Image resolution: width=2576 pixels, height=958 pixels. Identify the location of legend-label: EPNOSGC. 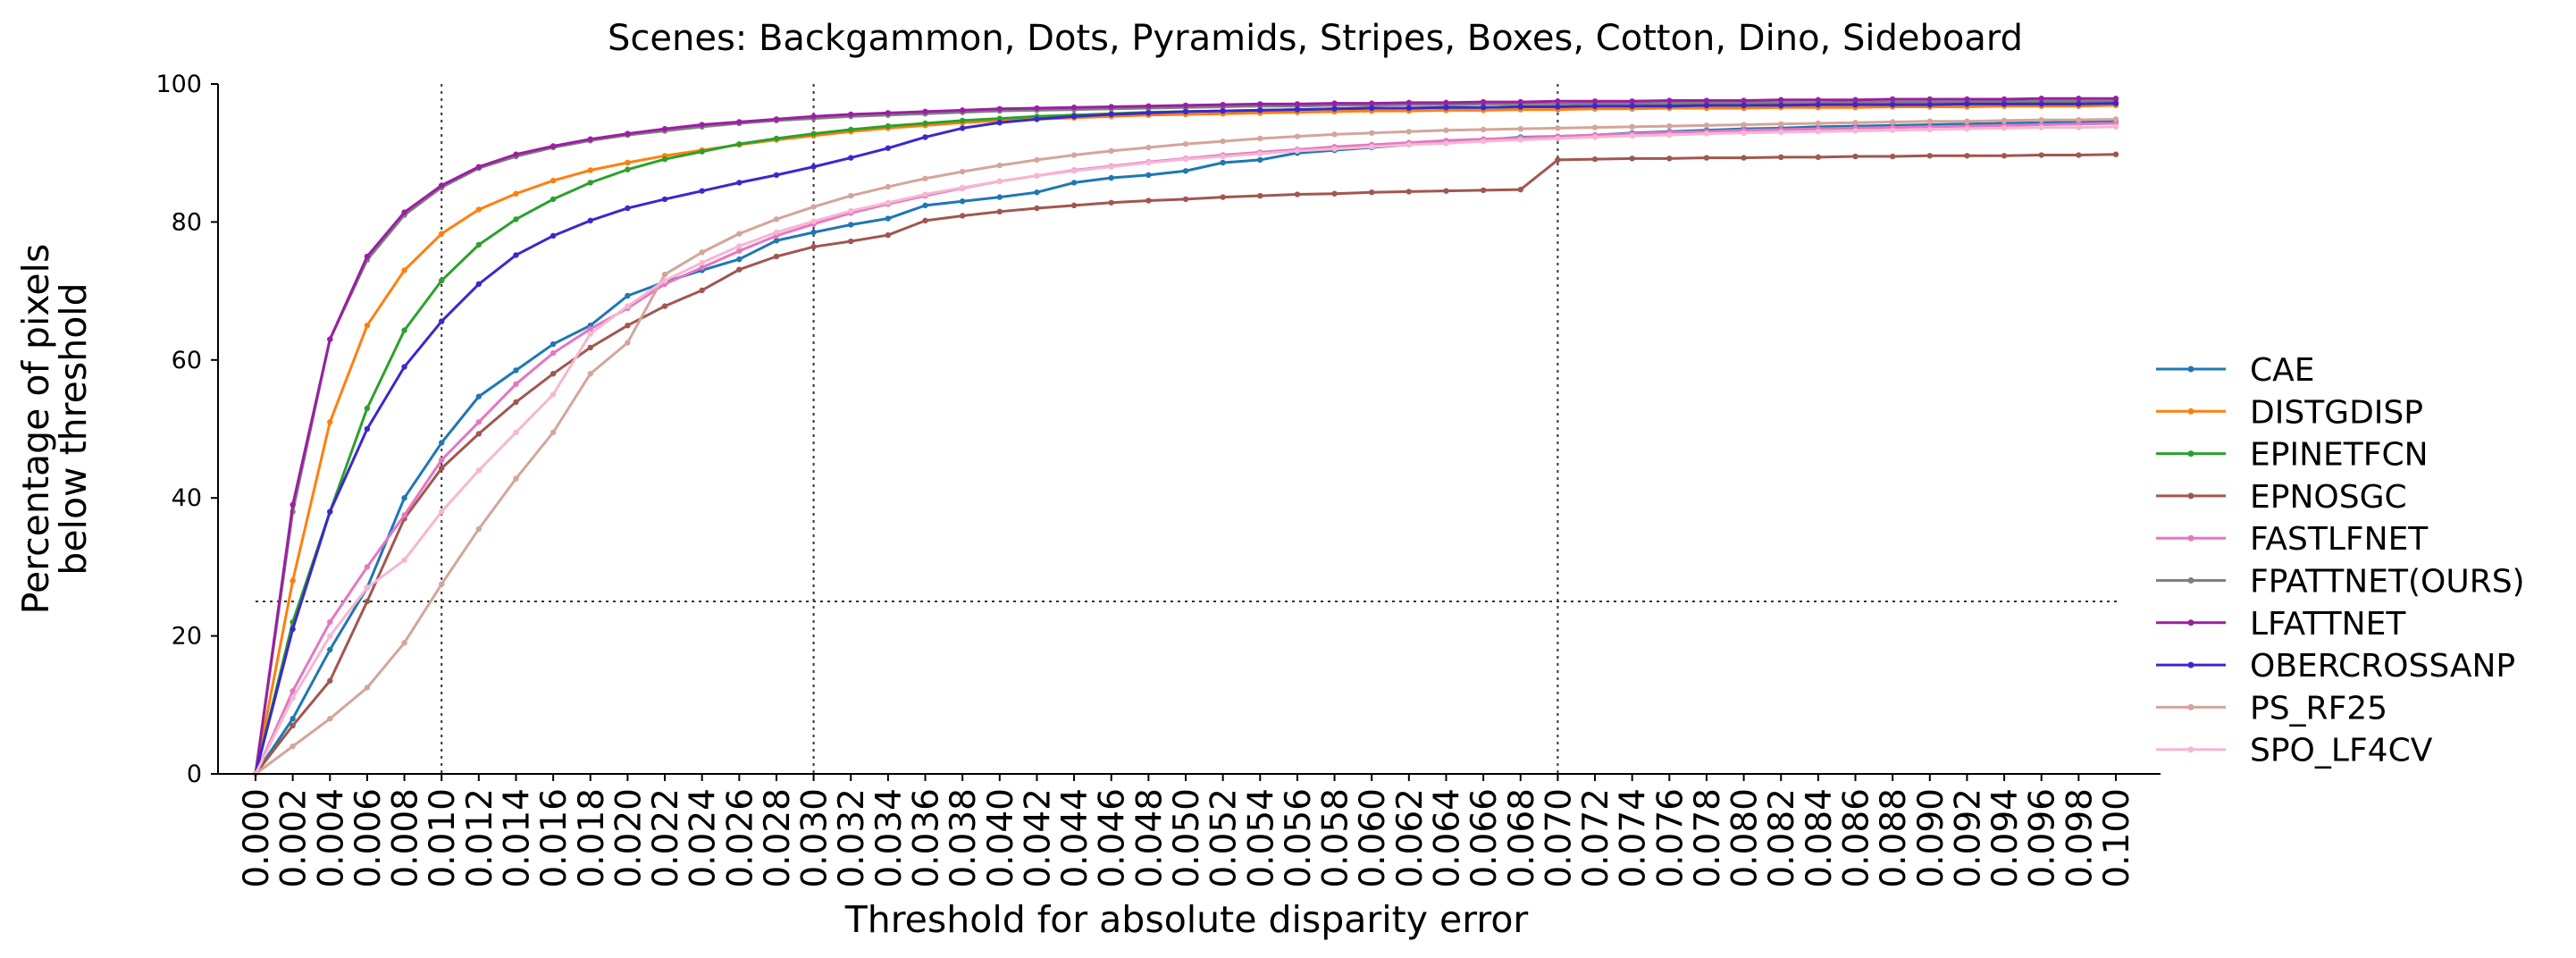
(2328, 497).